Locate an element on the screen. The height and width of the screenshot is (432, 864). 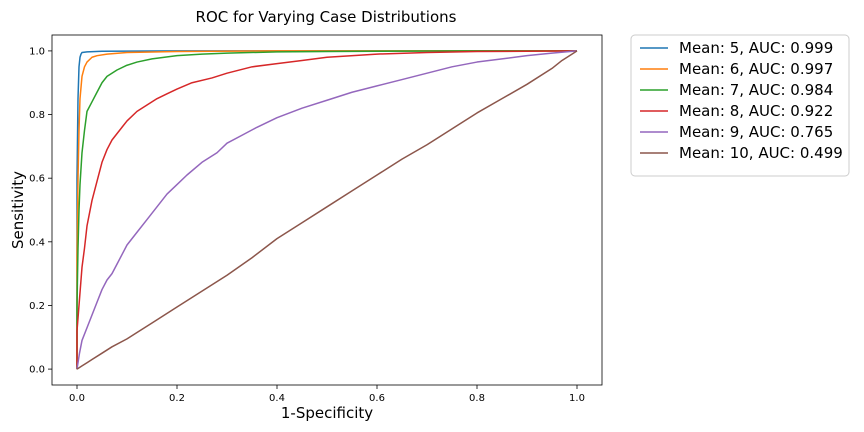
y-axis-label: Sensitivity is located at coordinates (18, 210).